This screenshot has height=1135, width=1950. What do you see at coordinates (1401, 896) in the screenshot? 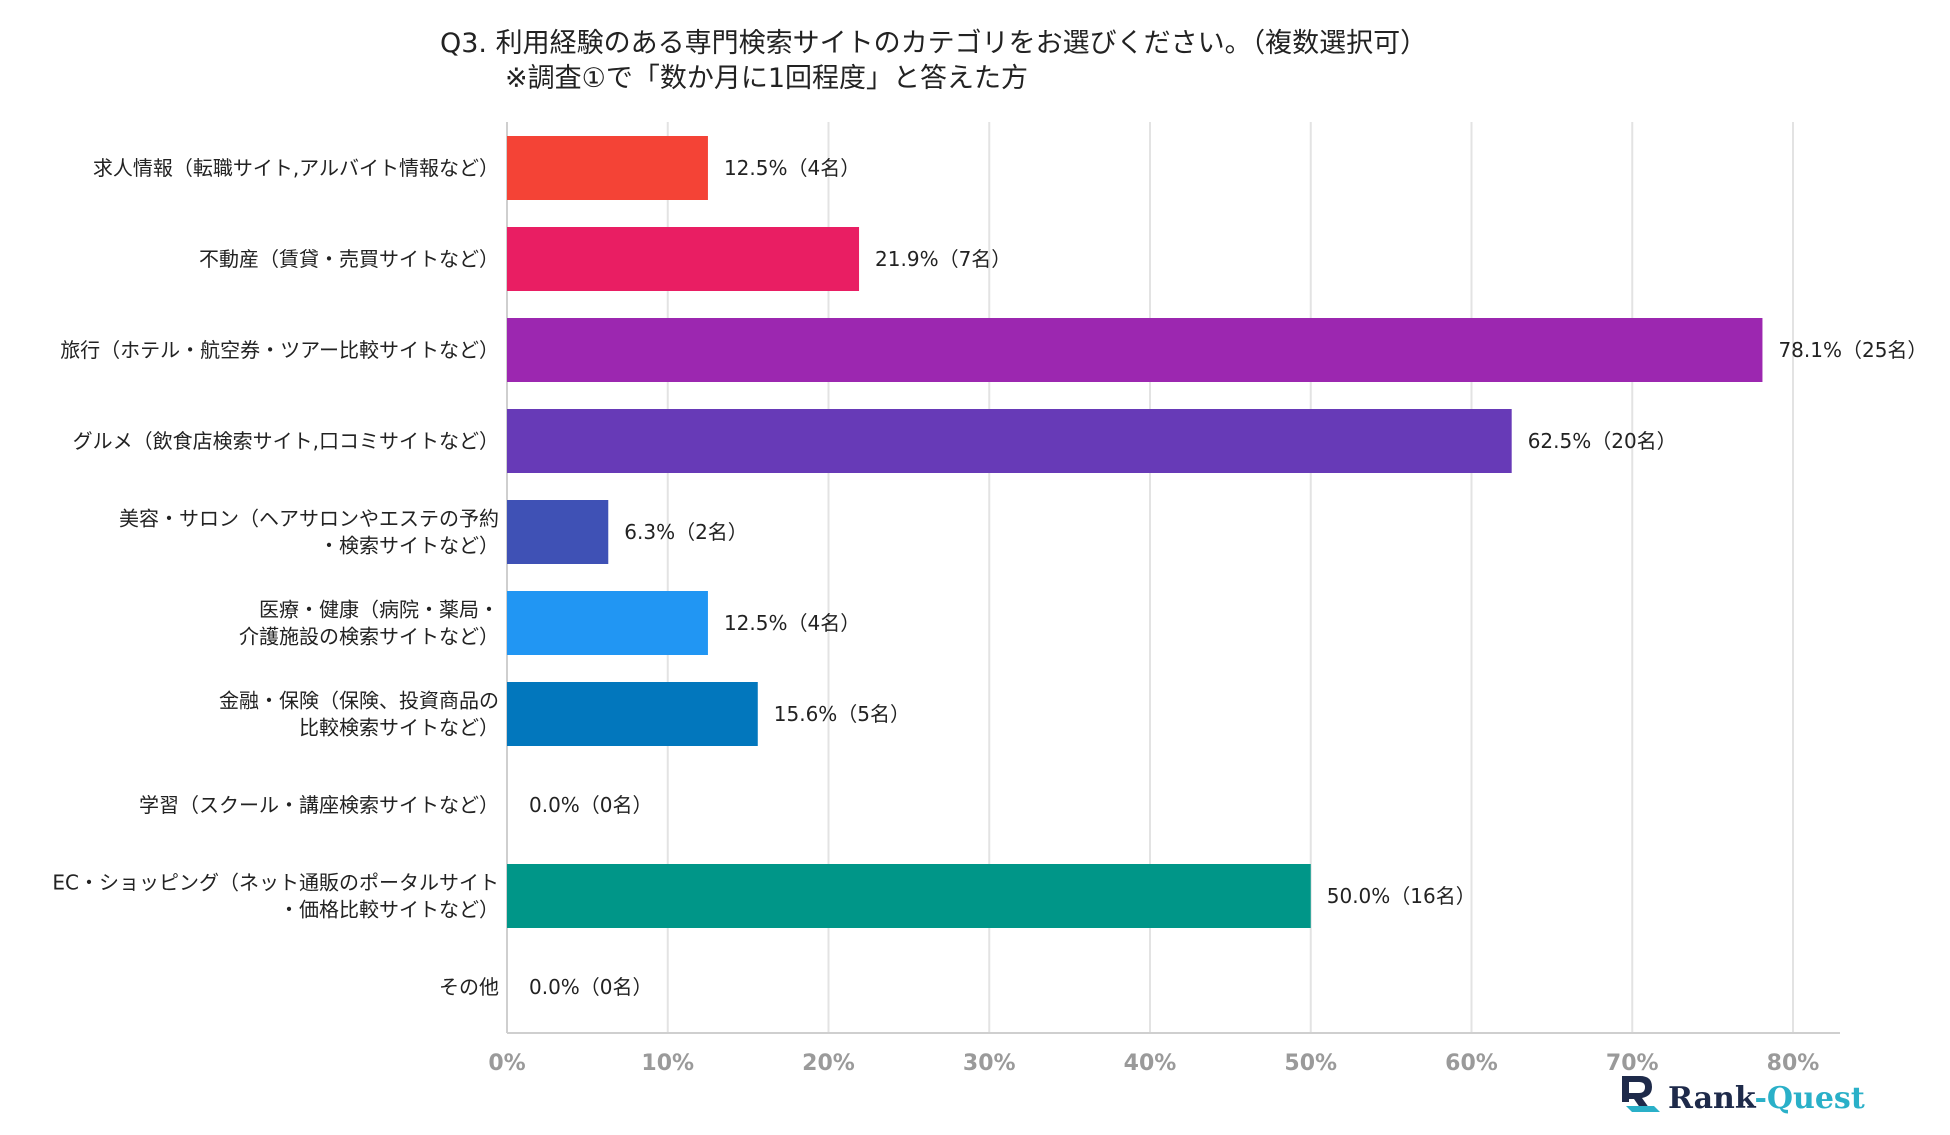
I see `data-label: 50.0%（16名）` at bounding box center [1401, 896].